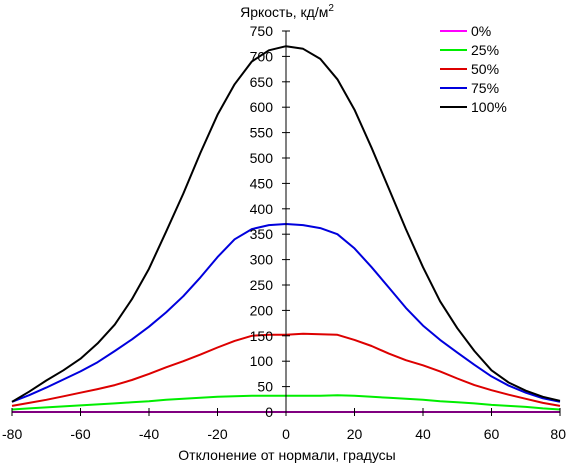 The image size is (568, 466). Describe the element at coordinates (149, 434) in the screenshot. I see `x-tick-label: -40` at that location.